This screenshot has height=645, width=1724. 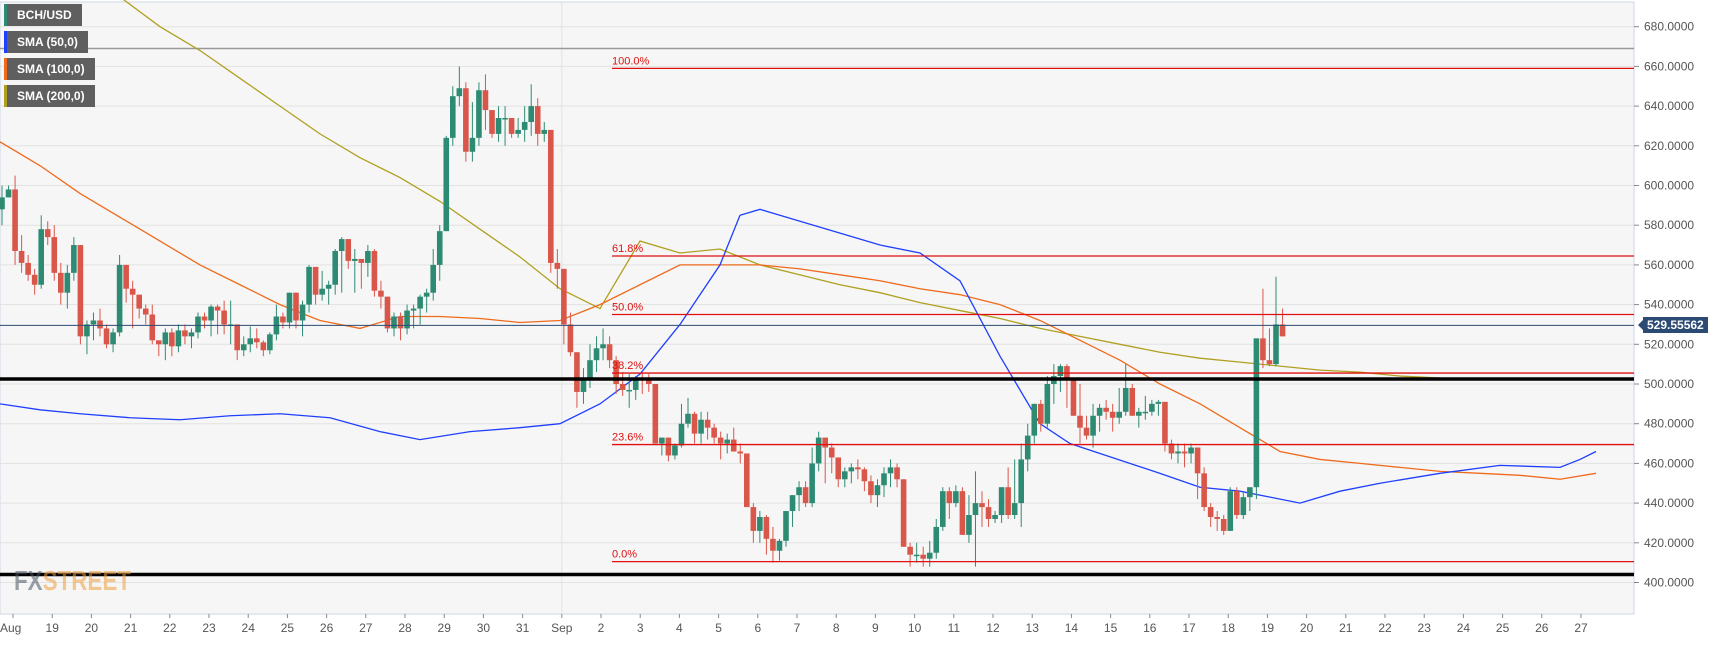 I want to click on legend-item-sma100: SMA (100,0), so click(x=49, y=69).